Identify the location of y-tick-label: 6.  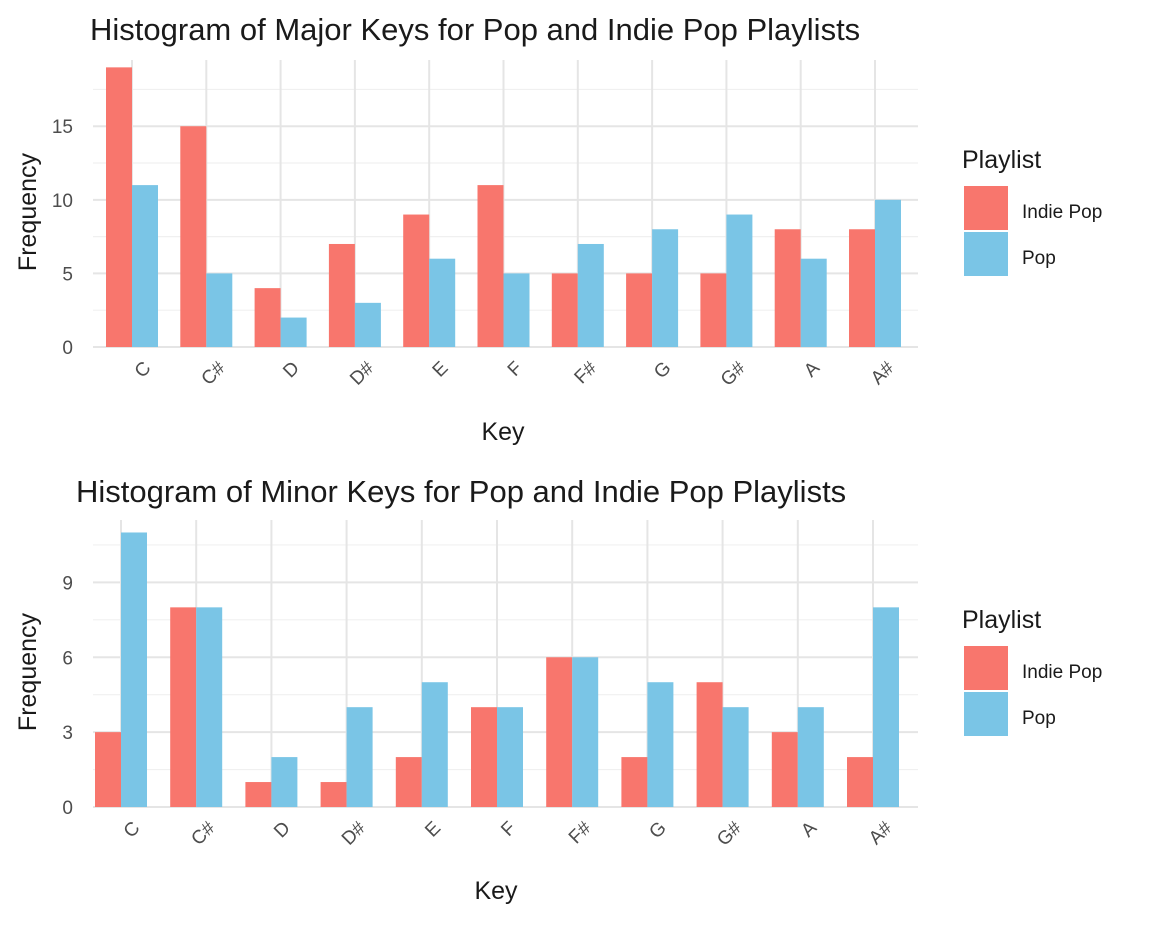
(67, 658).